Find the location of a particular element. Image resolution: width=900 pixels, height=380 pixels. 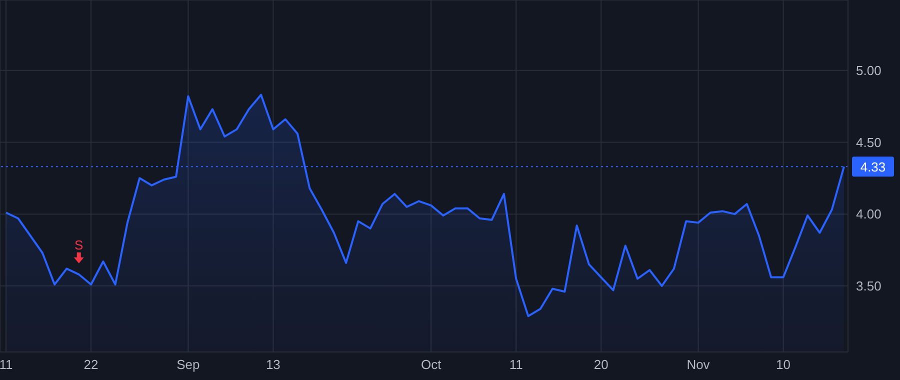

y-tick-label: 5.00 is located at coordinates (869, 70).